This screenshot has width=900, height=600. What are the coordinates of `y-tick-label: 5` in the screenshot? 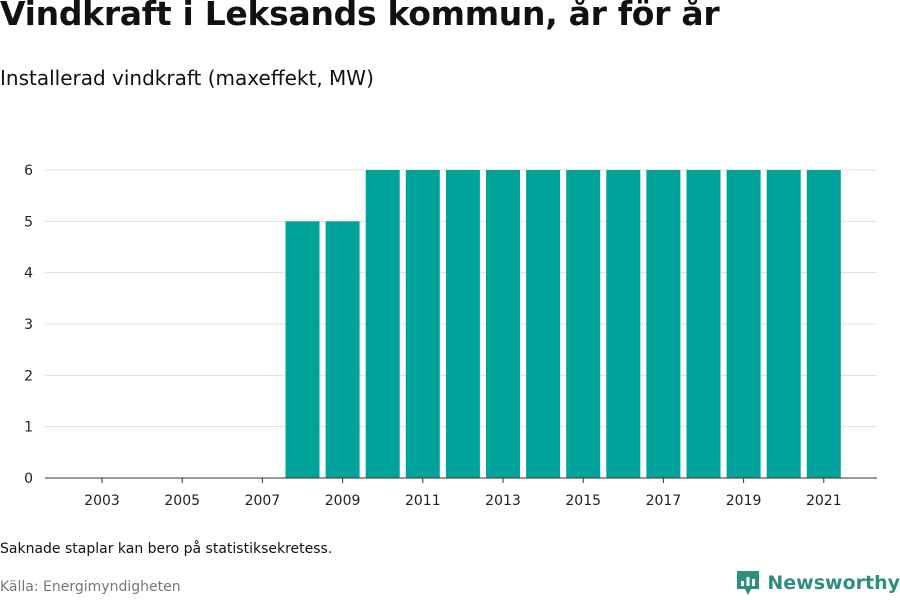 It's located at (28, 222).